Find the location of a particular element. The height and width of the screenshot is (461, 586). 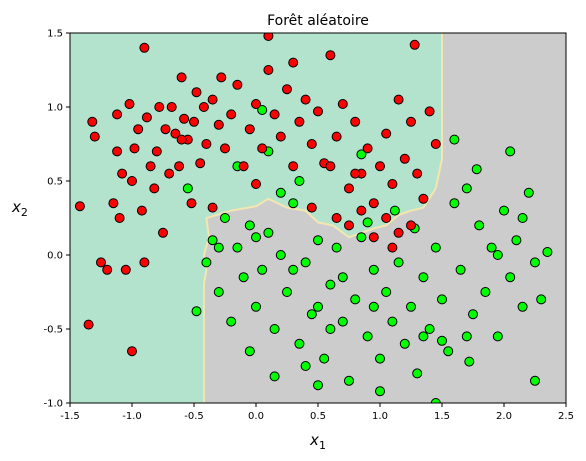

y-tick-label: 1.0 is located at coordinates (55, 108).